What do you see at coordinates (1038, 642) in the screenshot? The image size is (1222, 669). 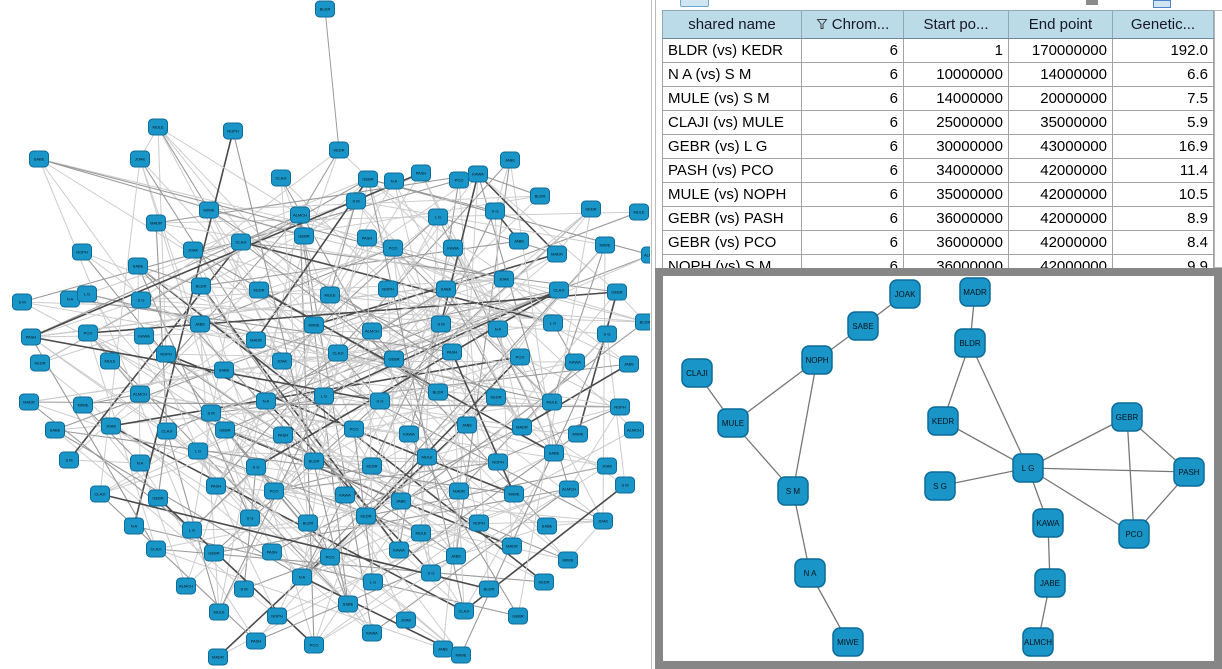 I see `network-node-almch: ALMCH` at bounding box center [1038, 642].